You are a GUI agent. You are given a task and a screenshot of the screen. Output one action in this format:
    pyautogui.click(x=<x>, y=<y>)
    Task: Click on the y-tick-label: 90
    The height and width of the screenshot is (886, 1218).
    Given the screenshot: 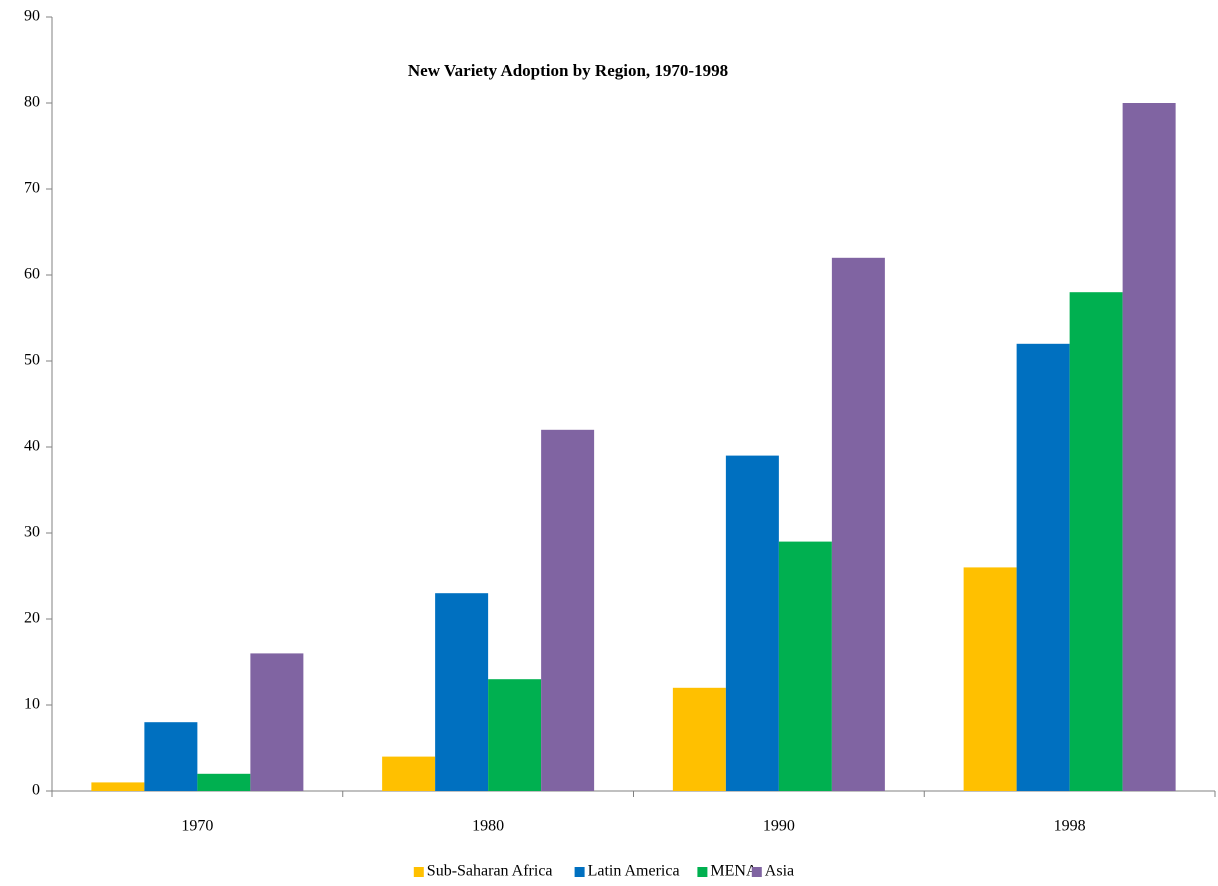 What is the action you would take?
    pyautogui.click(x=32, y=16)
    